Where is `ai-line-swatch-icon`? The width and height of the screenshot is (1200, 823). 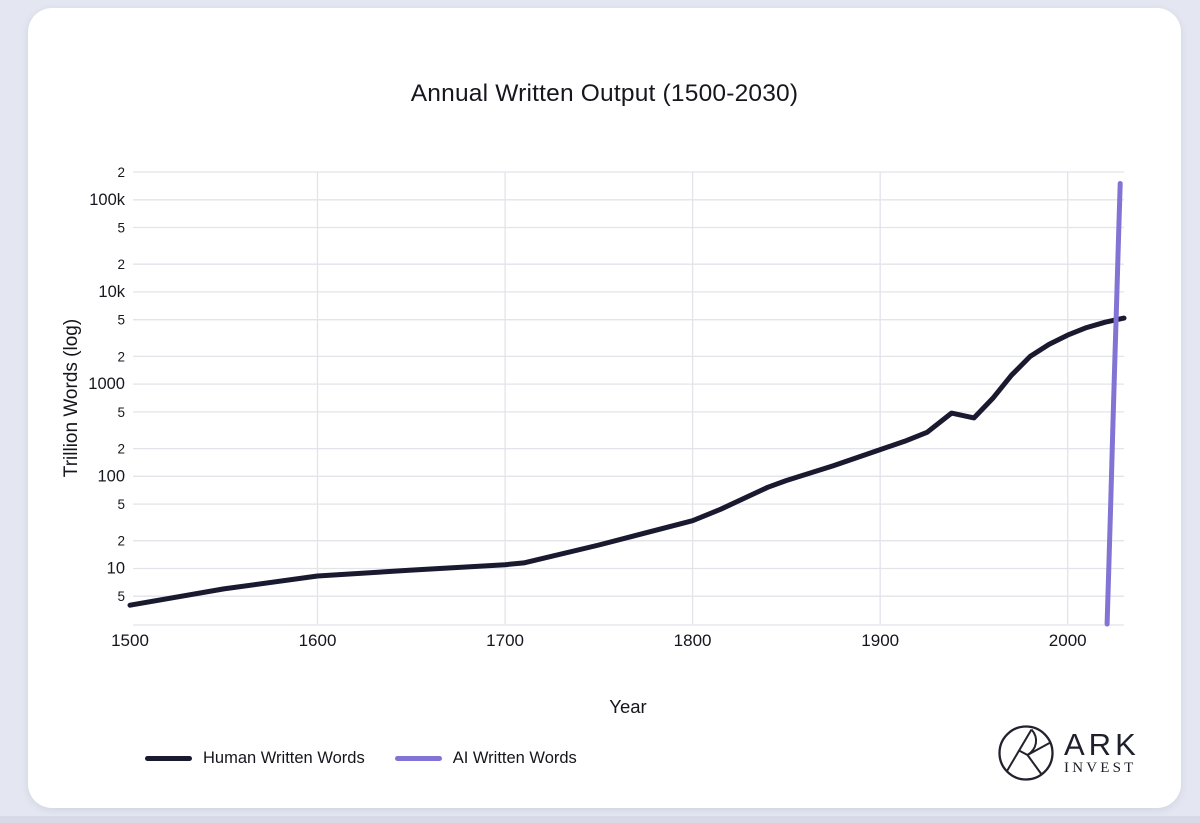
ai-line-swatch-icon is located at coordinates (418, 758).